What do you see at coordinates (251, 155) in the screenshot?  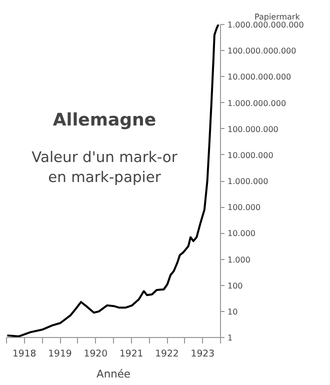 I see `y-tick-label: 10.000.000` at bounding box center [251, 155].